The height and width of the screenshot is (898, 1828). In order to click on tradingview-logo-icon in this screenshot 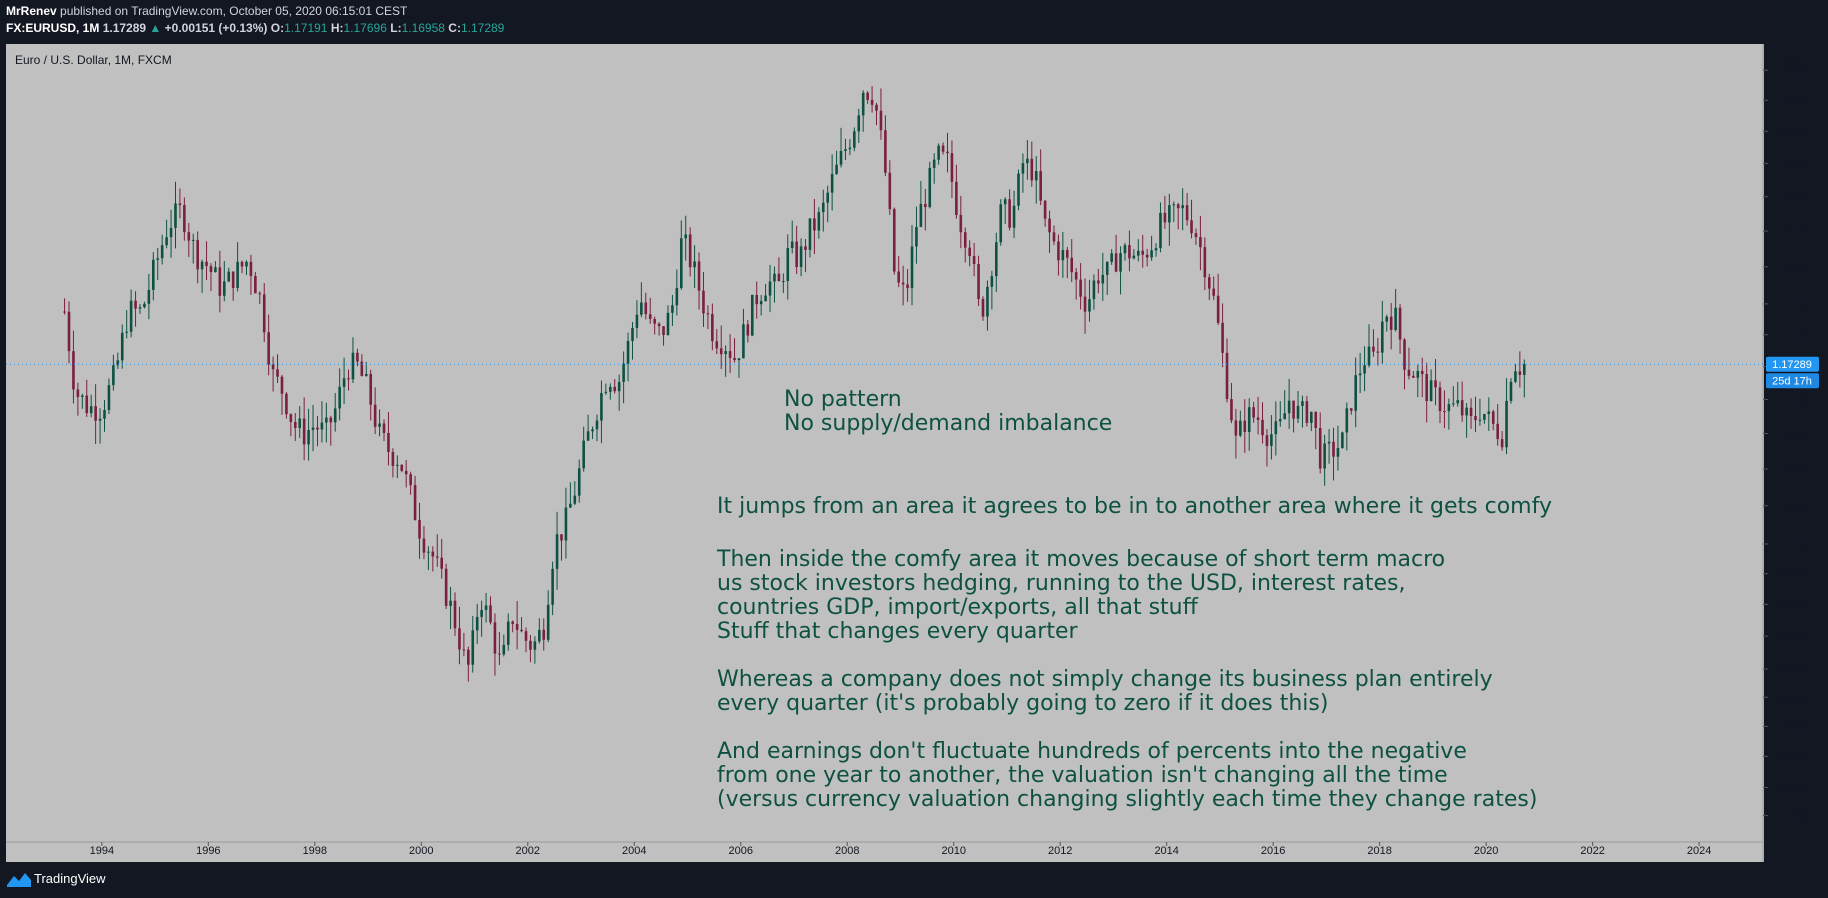, I will do `click(19, 879)`.